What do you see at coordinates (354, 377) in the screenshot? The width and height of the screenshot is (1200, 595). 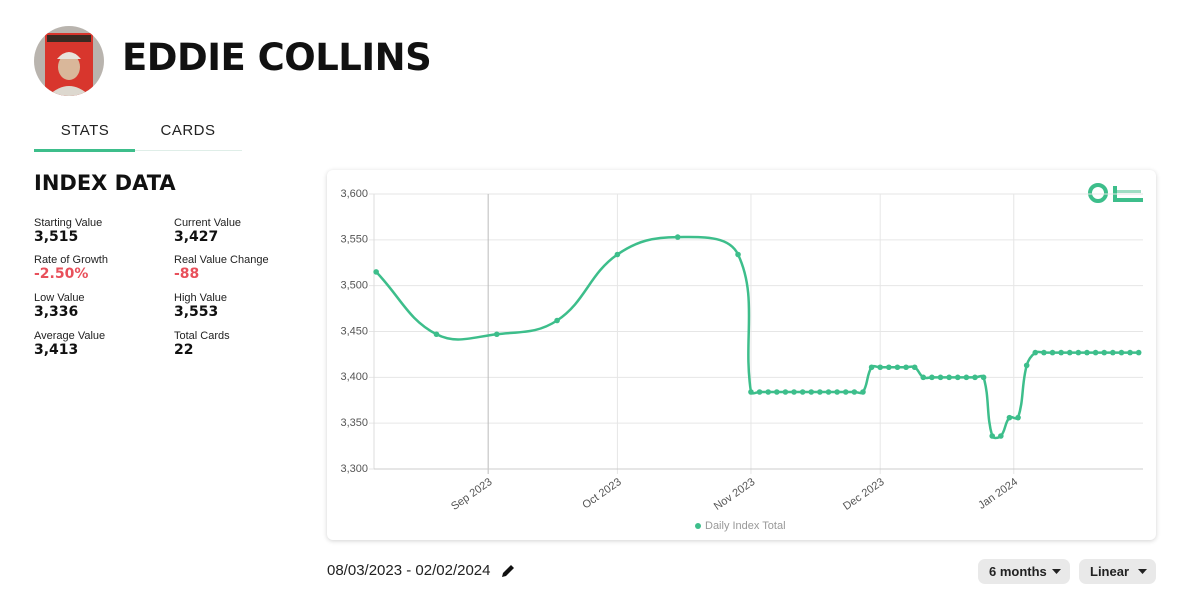 I see `y-tick-label: 3,400` at bounding box center [354, 377].